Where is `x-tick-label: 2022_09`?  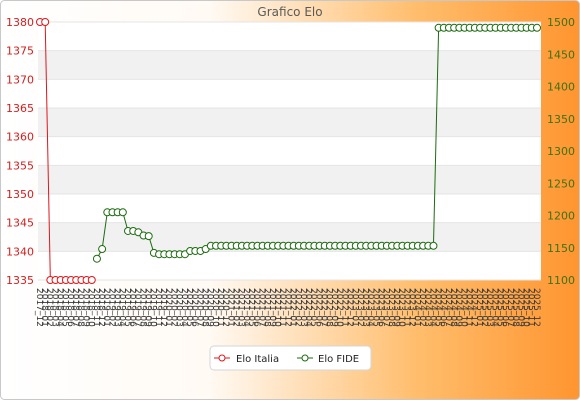 x-tick-label: 2022_09 is located at coordinates (334, 307).